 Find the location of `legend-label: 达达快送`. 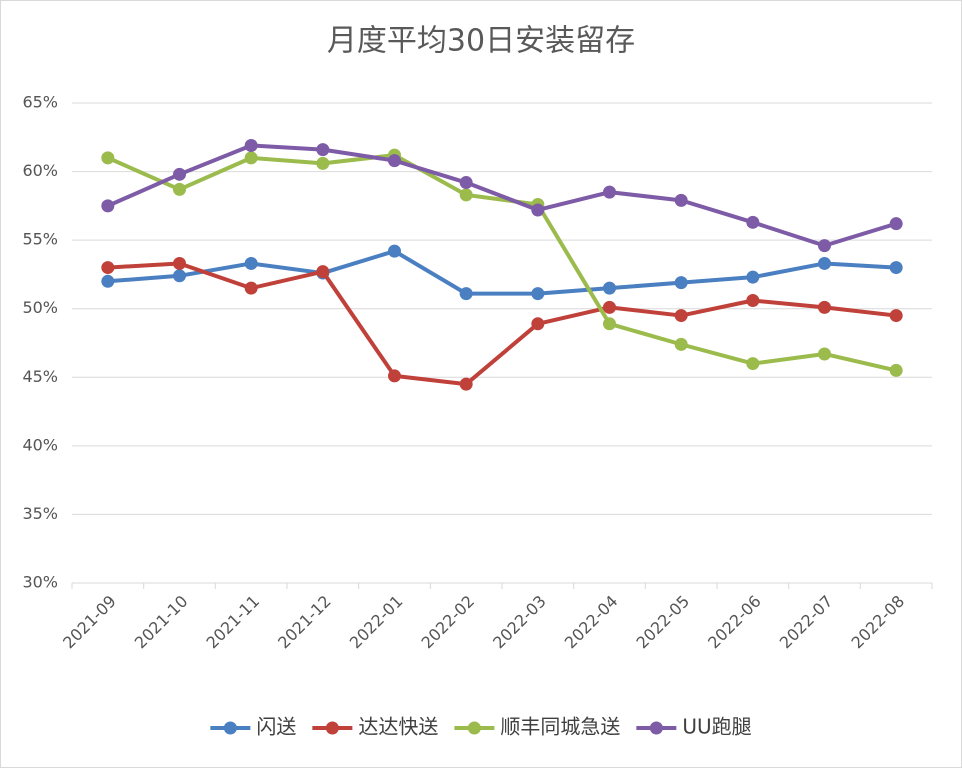

legend-label: 达达快送 is located at coordinates (398, 727).